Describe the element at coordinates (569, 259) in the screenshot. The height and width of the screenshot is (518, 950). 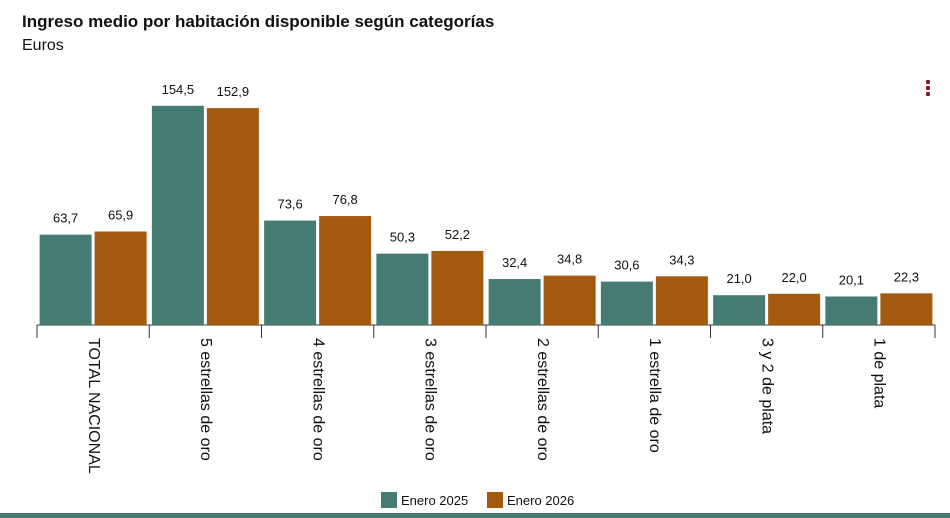
I see `value-label: 34,8` at that location.